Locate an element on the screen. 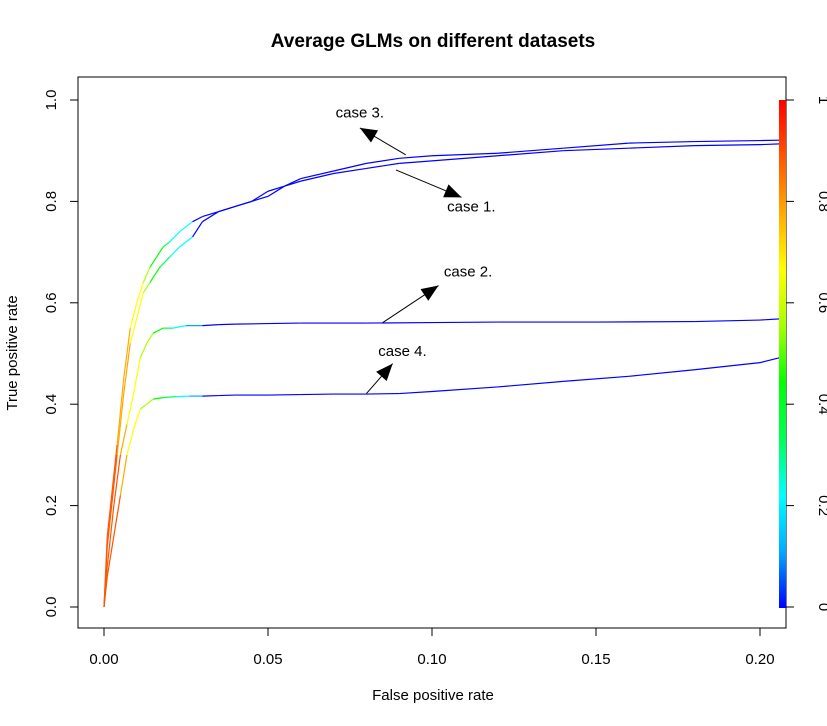  colorbar-tick-label: 0 is located at coordinates (821, 607).